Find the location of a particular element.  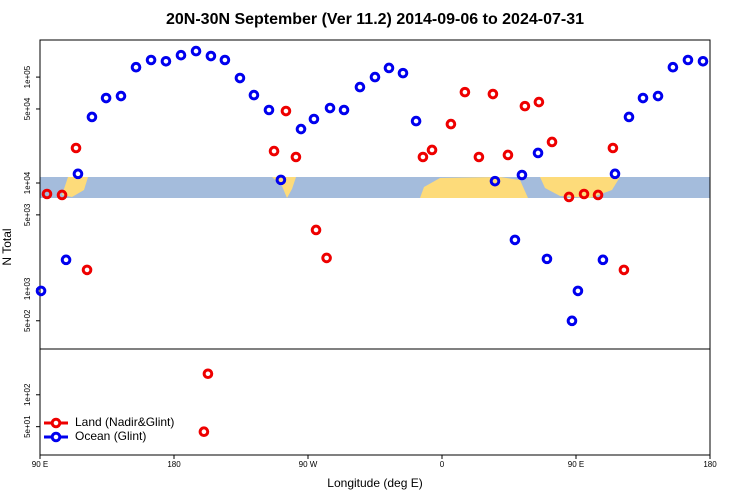

map-strip is located at coordinates (375, 187).